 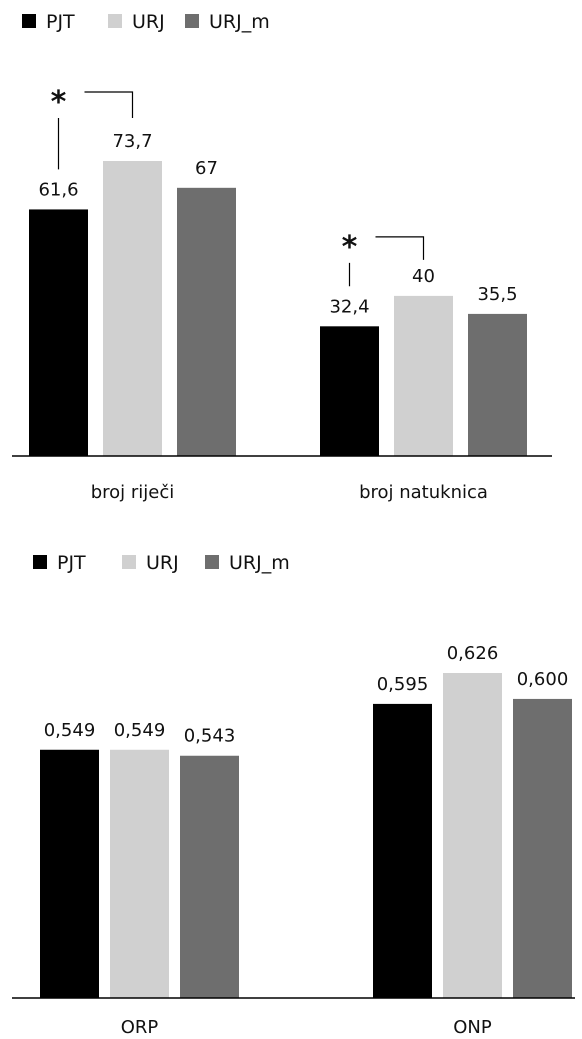 I want to click on chart-2-data-label-urj-1: 0,549, so click(x=140, y=730).